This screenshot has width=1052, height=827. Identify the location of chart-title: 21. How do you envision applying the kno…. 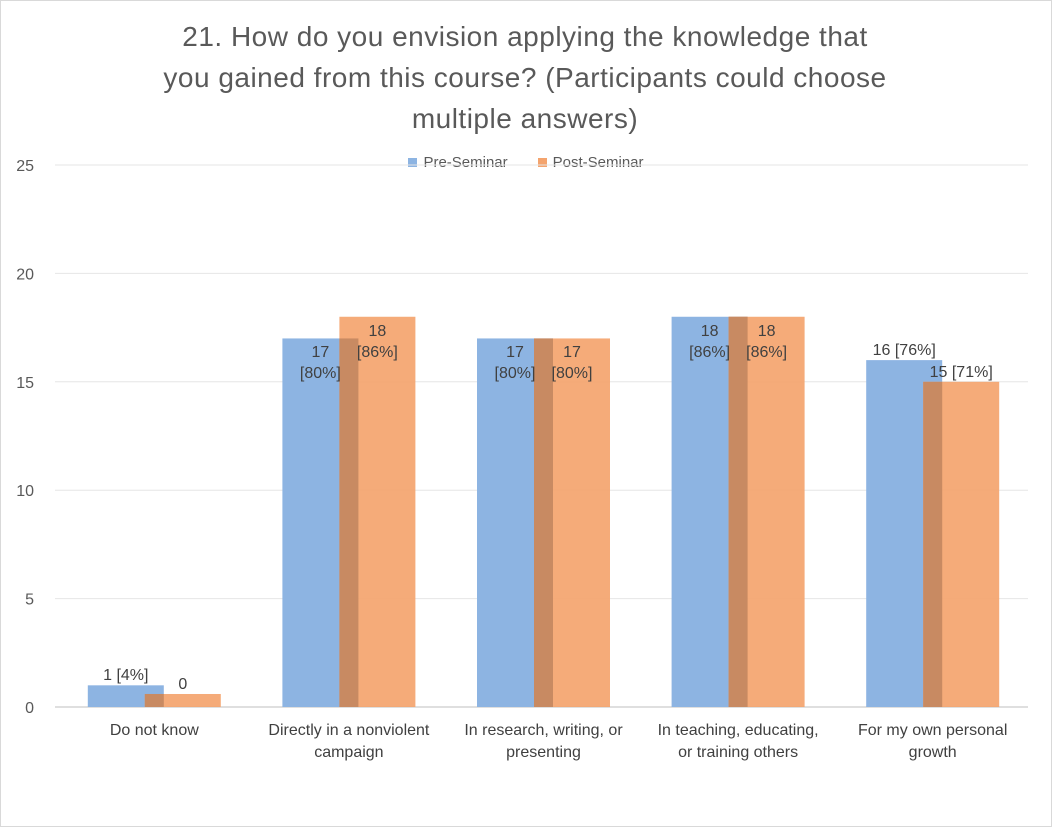
(525, 77).